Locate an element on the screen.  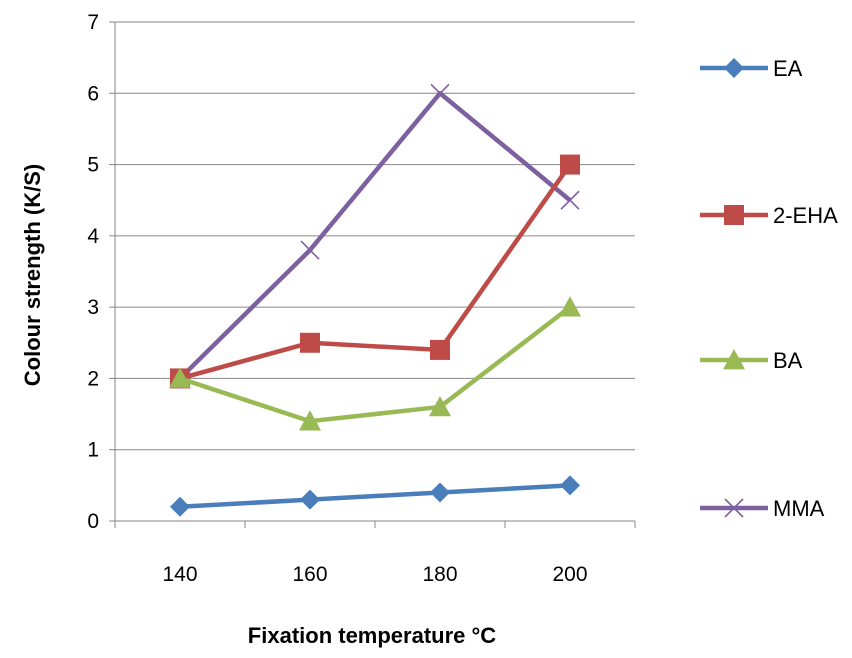
series-ba is located at coordinates (375, 363).